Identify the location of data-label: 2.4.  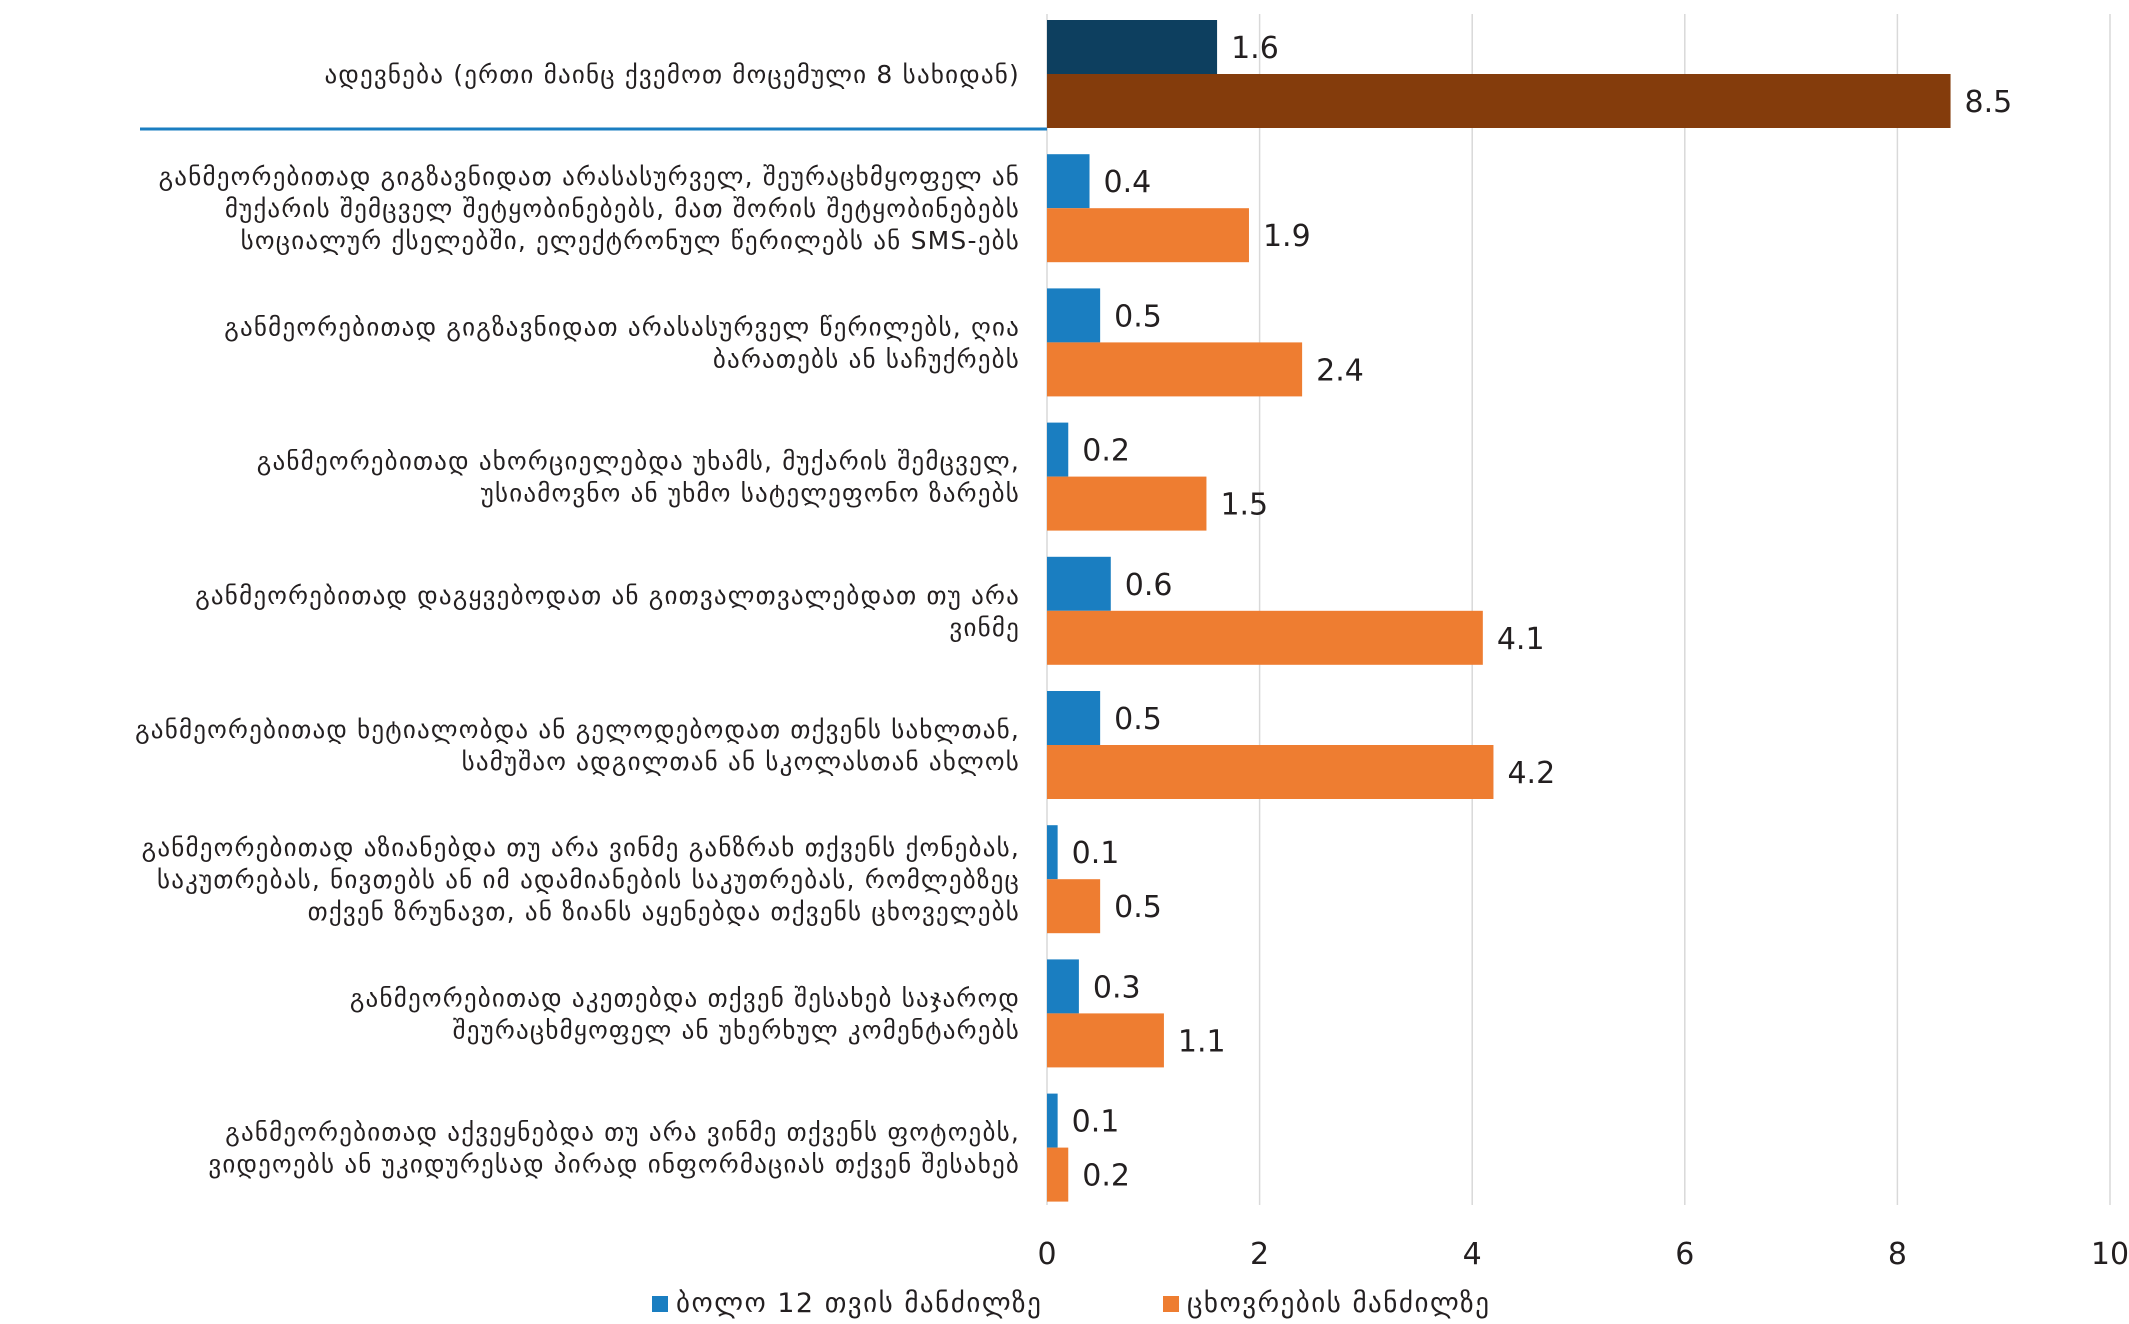
(1340, 370).